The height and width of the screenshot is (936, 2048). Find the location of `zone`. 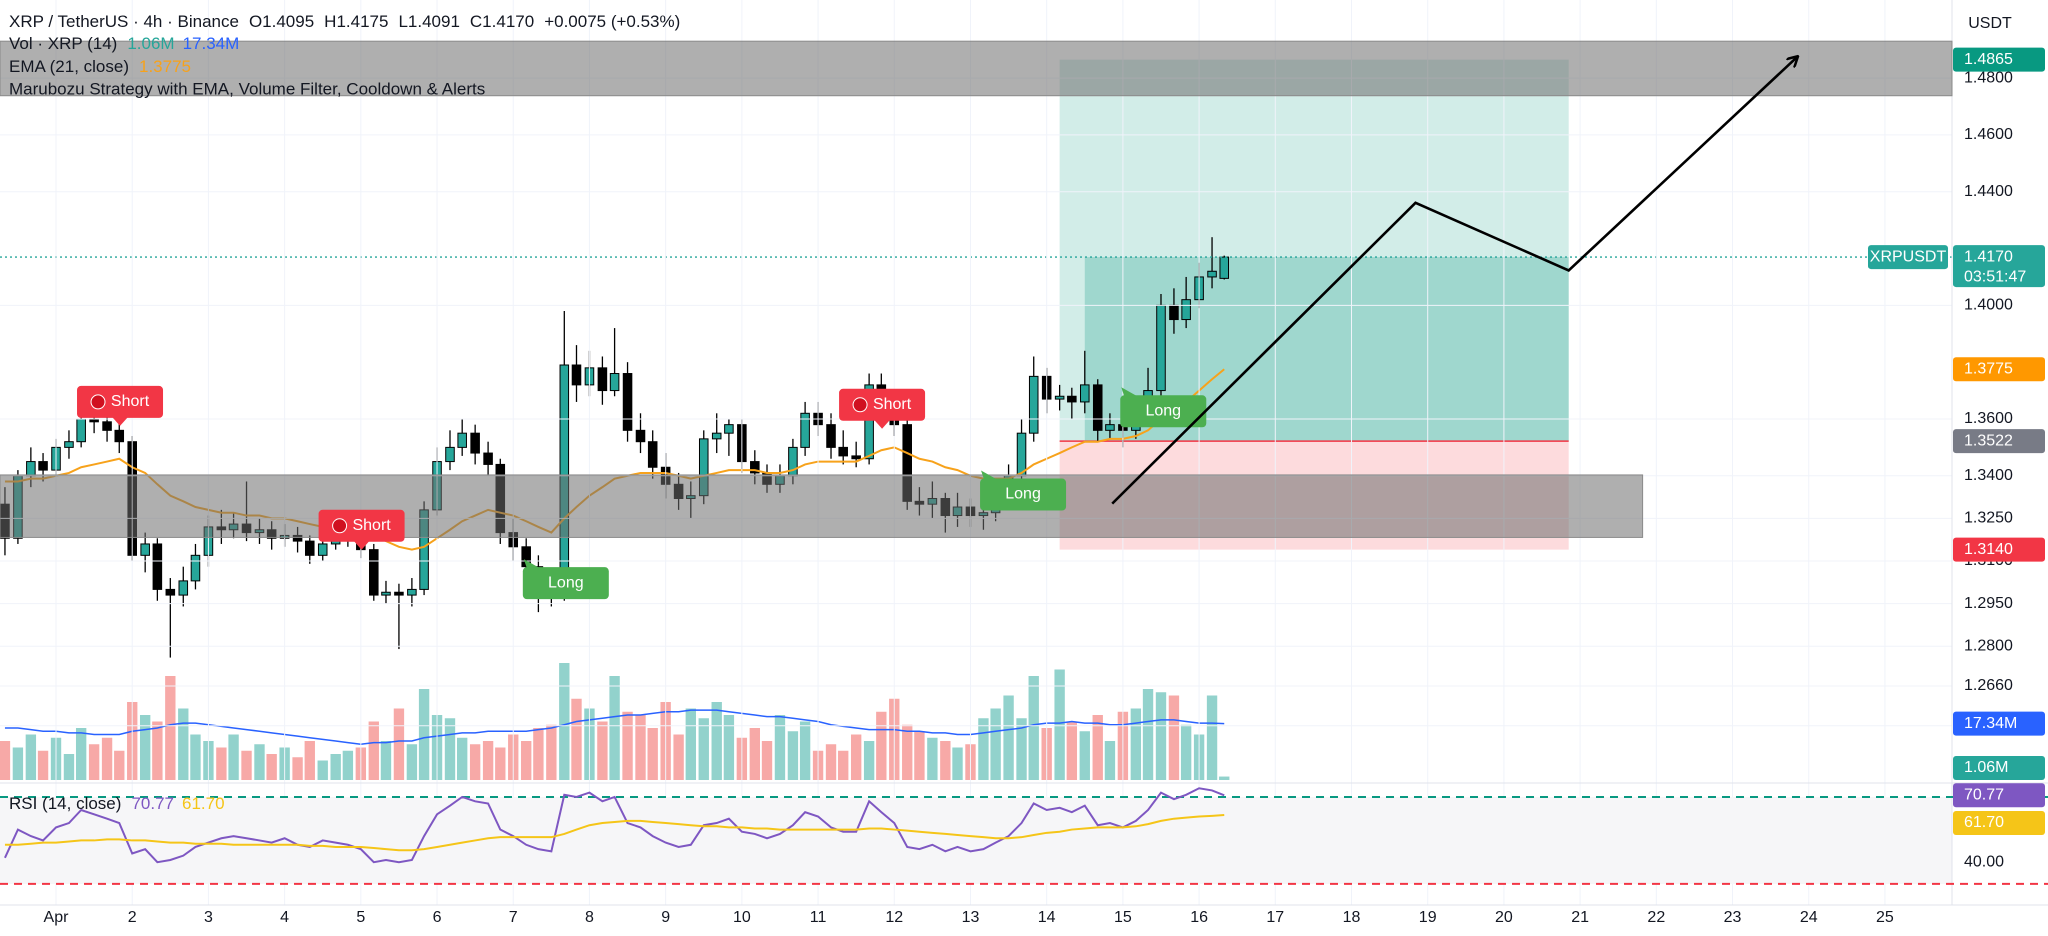

zone is located at coordinates (822, 506).